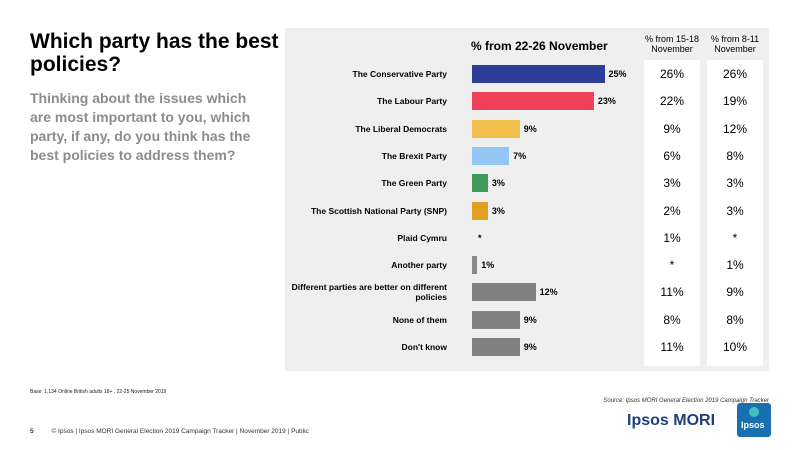 This screenshot has width=800, height=450. What do you see at coordinates (527, 183) in the screenshot?
I see `table-row: The Green Party 3% 3% 3%` at bounding box center [527, 183].